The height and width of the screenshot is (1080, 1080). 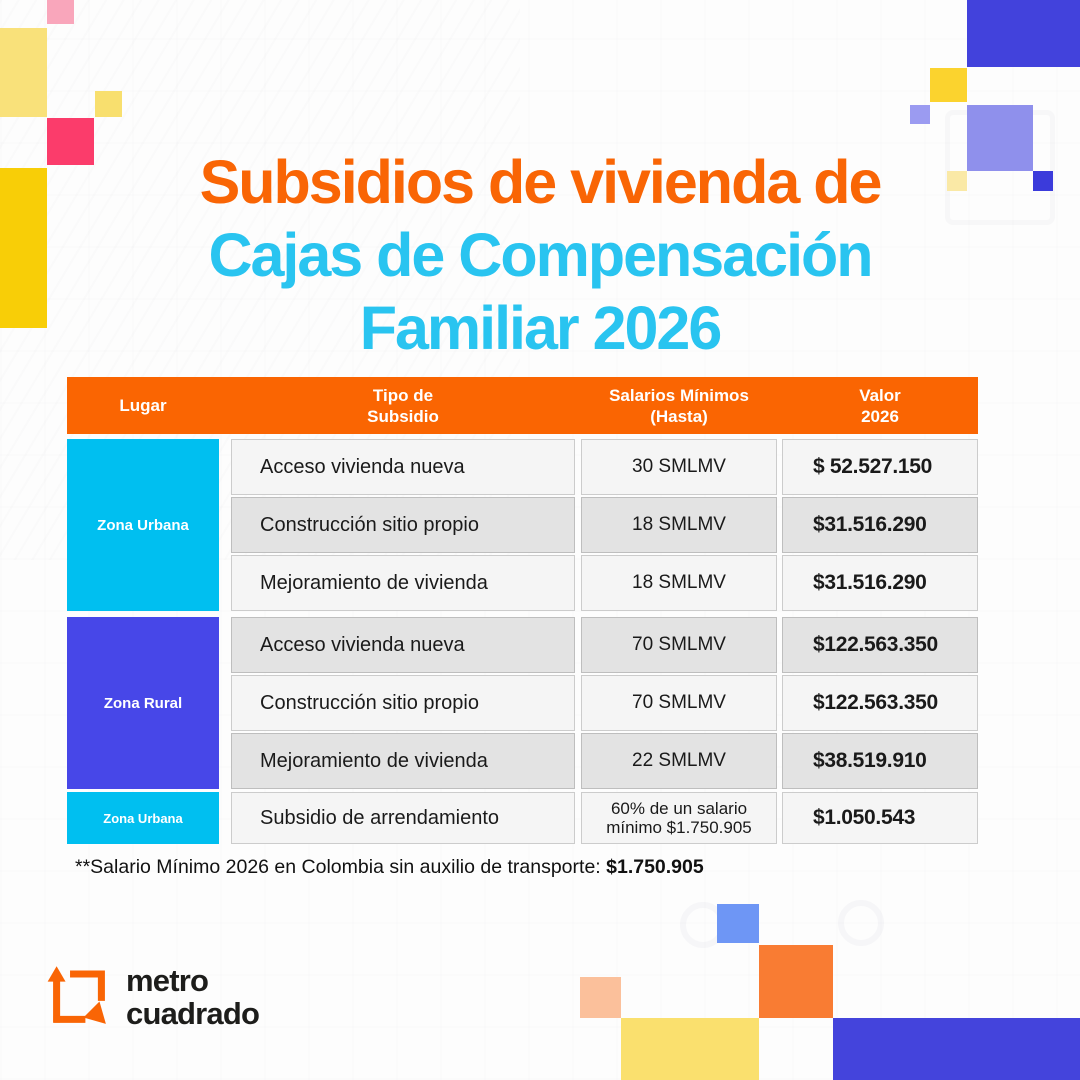 I want to click on decor-square-cream-topright, so click(x=957, y=181).